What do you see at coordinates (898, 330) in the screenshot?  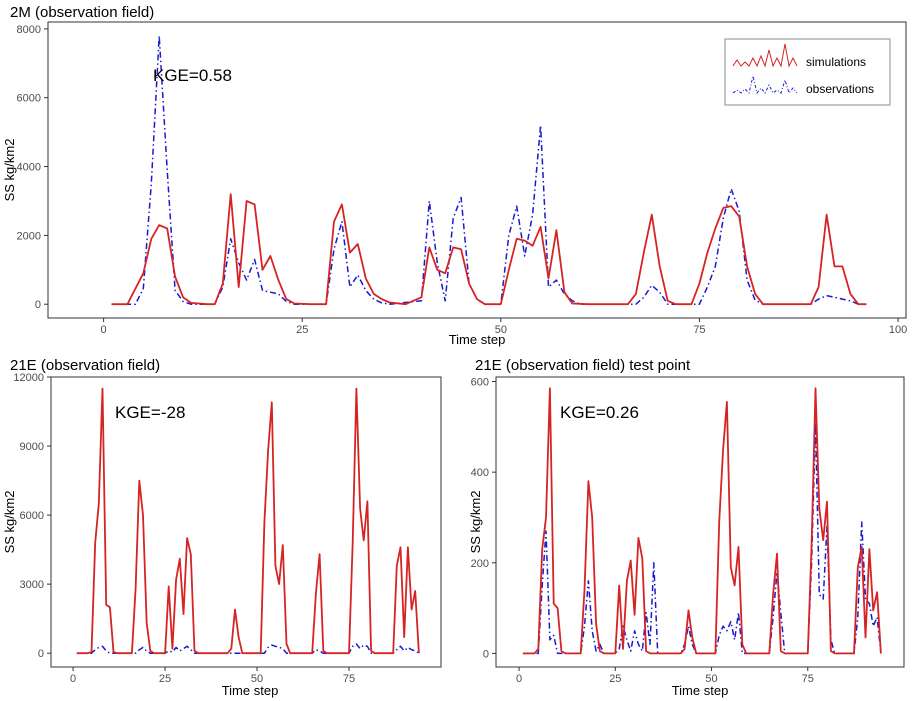 I see `x-tick-label: 100` at bounding box center [898, 330].